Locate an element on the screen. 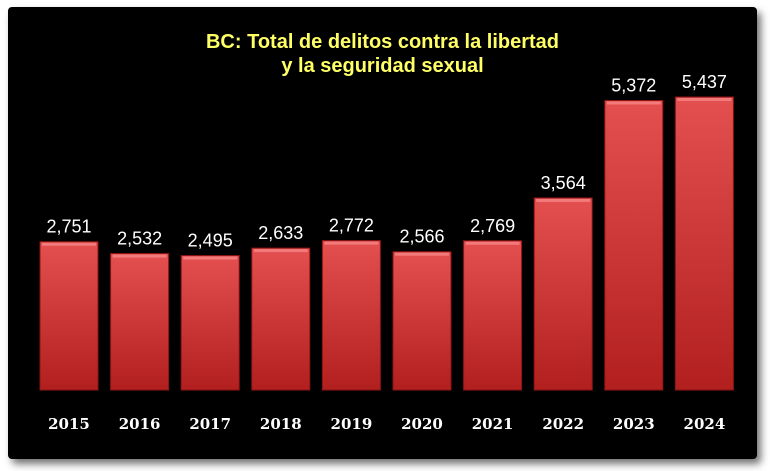 This screenshot has width=770, height=471. data-label-2020: 2,566 is located at coordinates (421, 237).